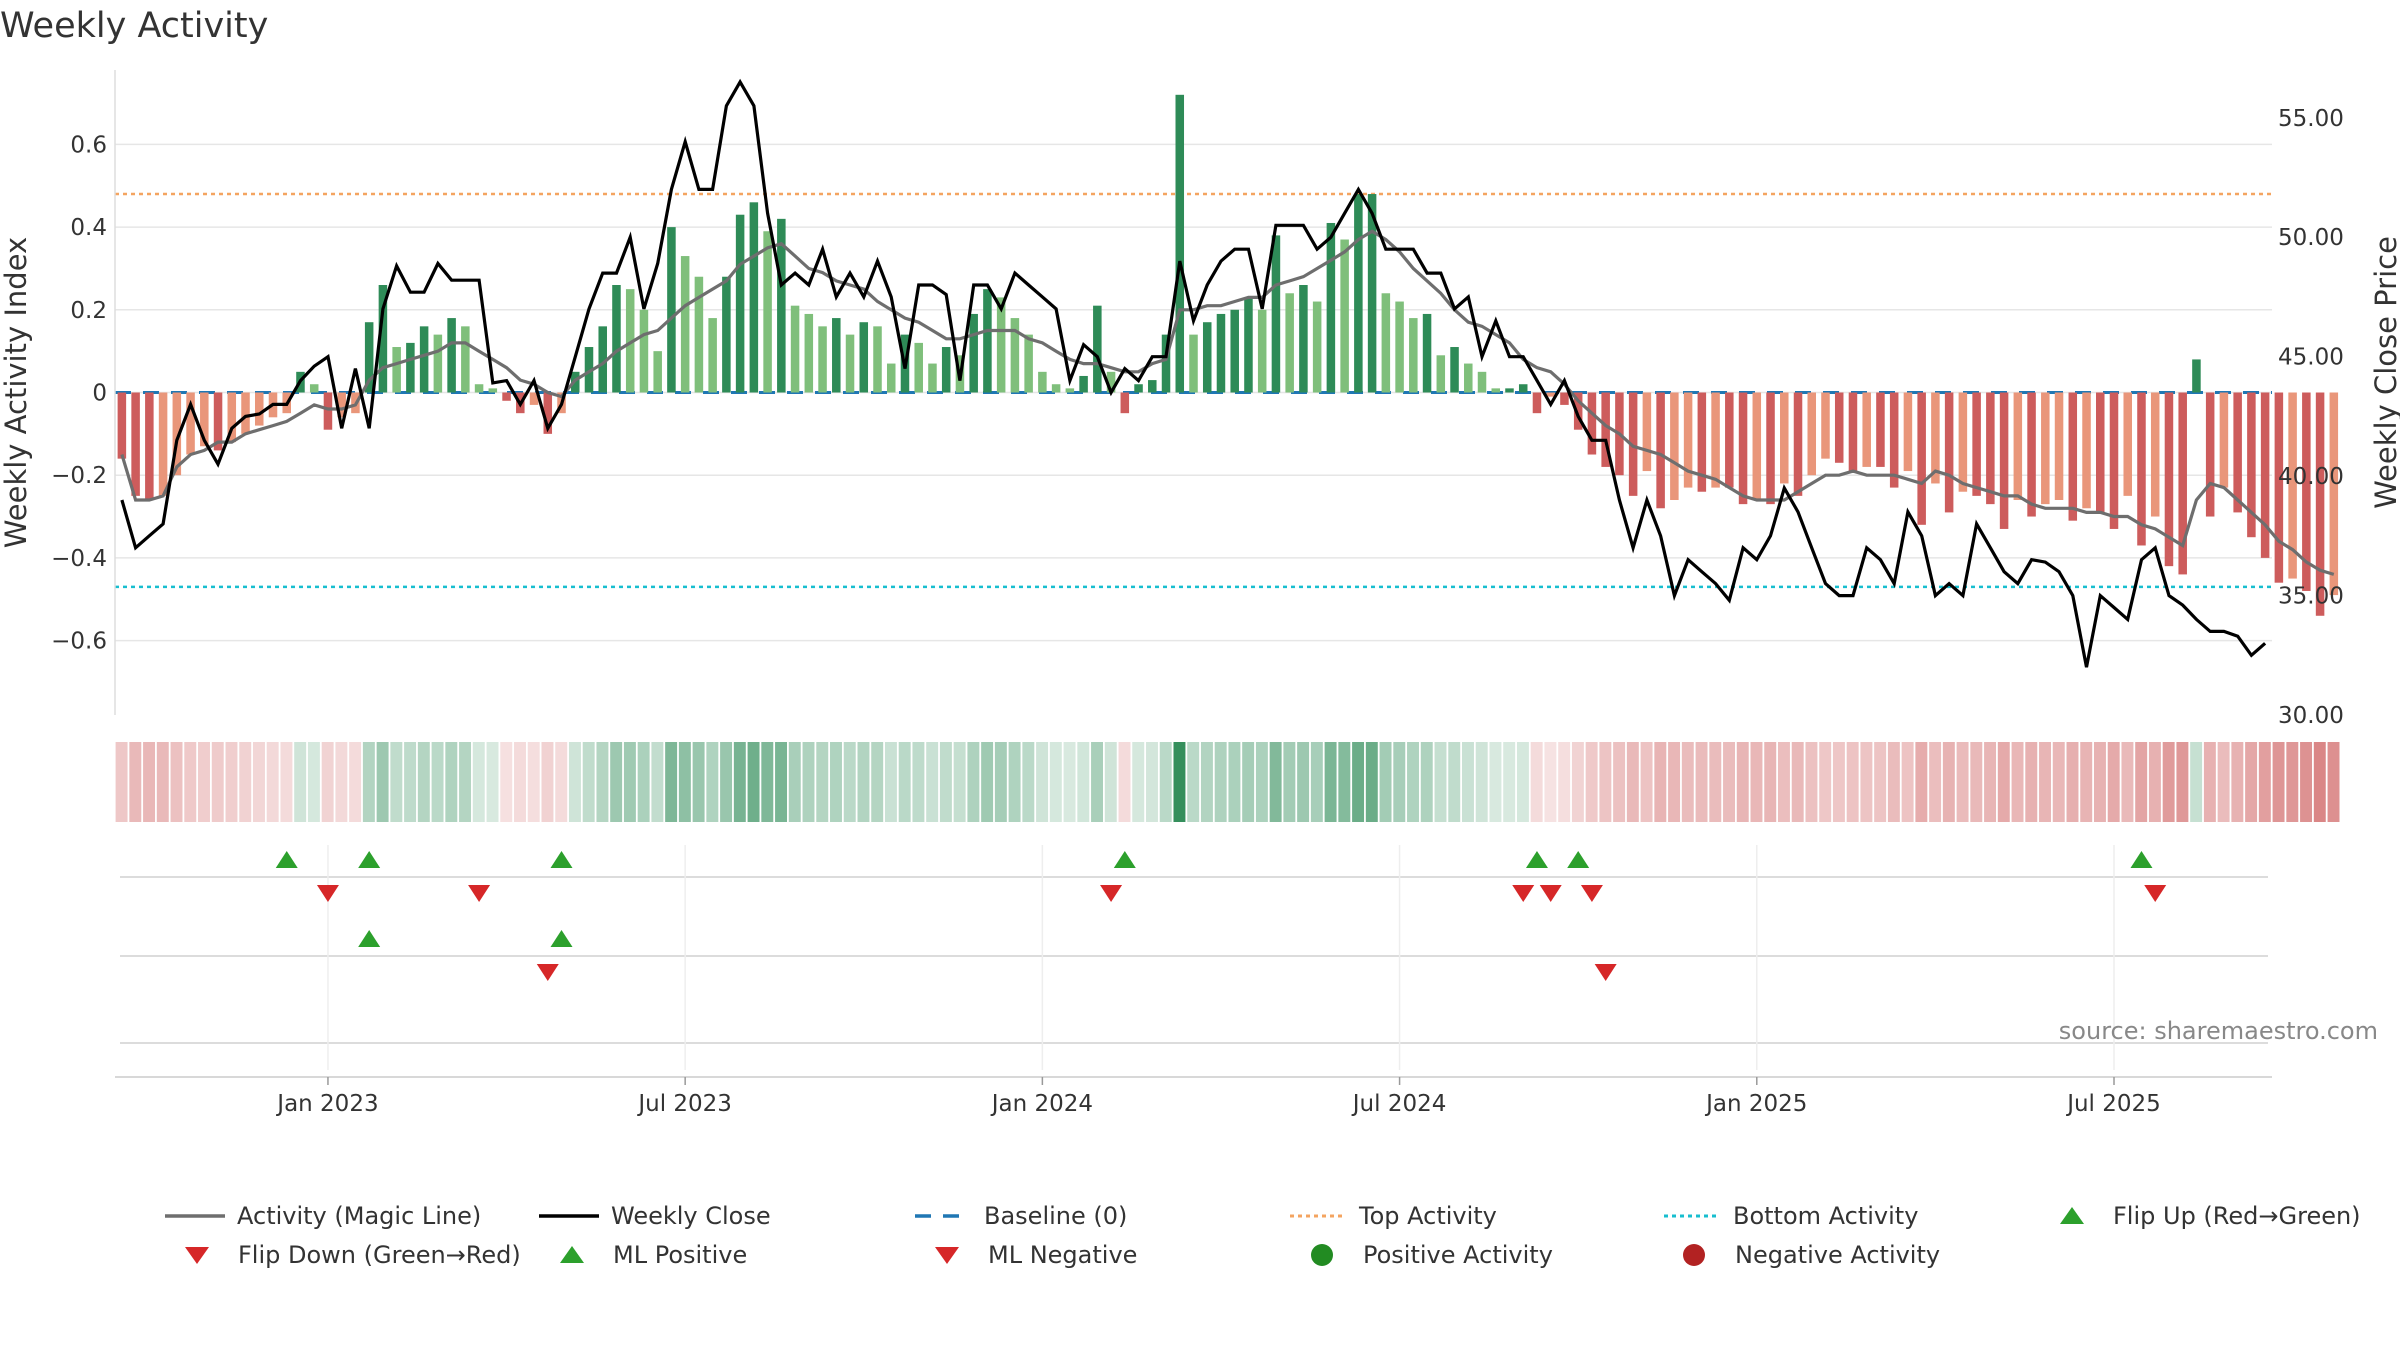 The height and width of the screenshot is (1350, 2400). What do you see at coordinates (2311, 238) in the screenshot?
I see `y-right-tick-label: 50.00` at bounding box center [2311, 238].